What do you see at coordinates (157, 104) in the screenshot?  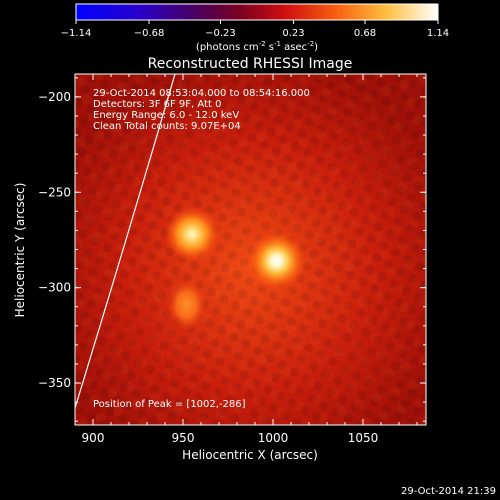 I see `info-line: Detectors: 3F 6F 9F, Att 0` at bounding box center [157, 104].